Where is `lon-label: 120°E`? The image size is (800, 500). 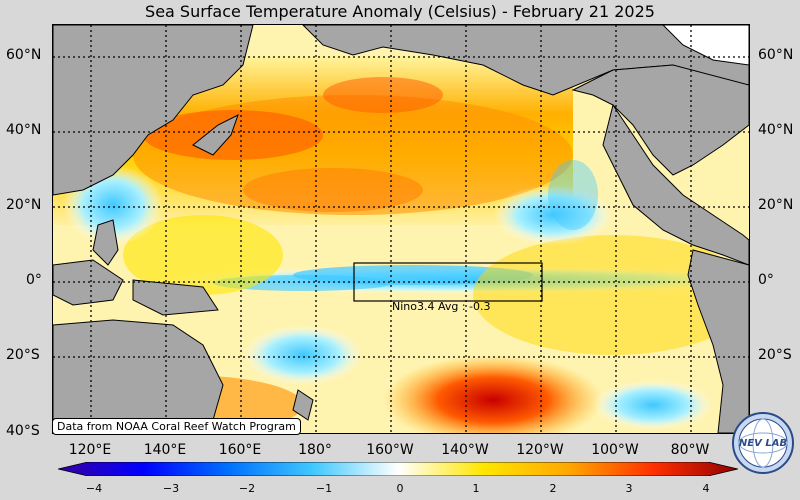
lon-label: 120°E is located at coordinates (90, 450).